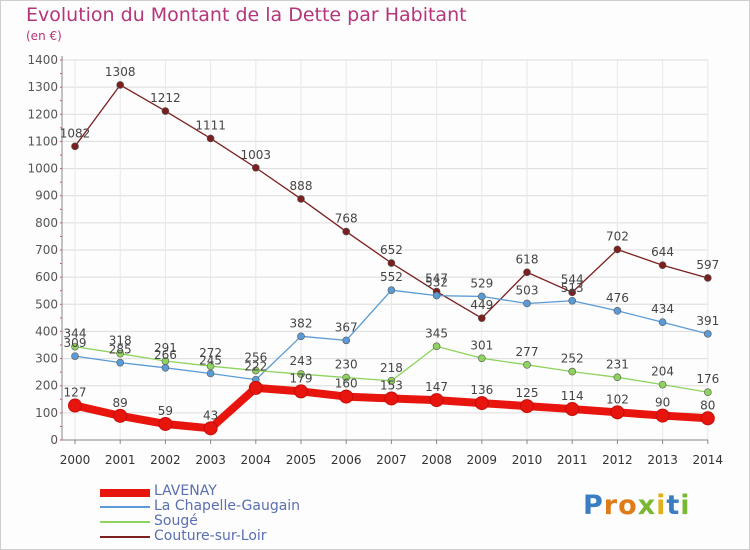 The width and height of the screenshot is (750, 550). I want to click on data-label: 309, so click(75, 343).